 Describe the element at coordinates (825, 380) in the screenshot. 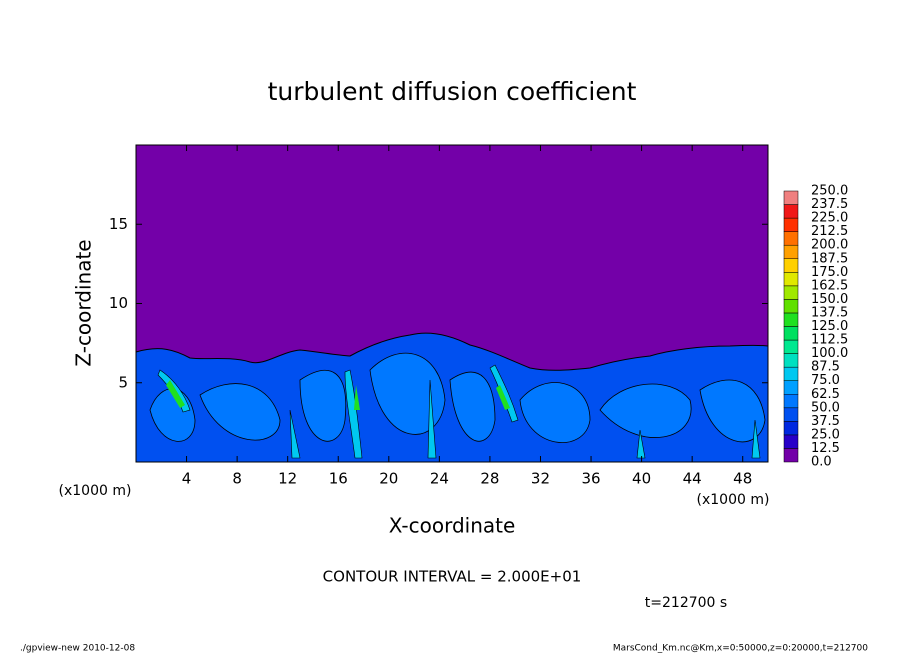

I see `colorbar-label: 75.0` at that location.